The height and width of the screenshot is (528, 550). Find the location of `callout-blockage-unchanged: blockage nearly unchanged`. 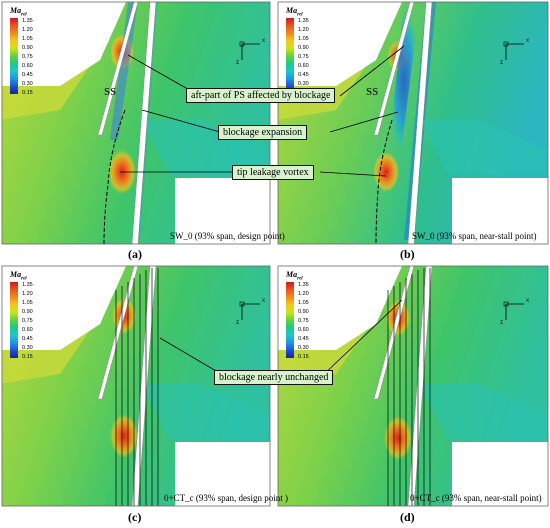

callout-blockage-unchanged: blockage nearly unchanged is located at coordinates (274, 377).